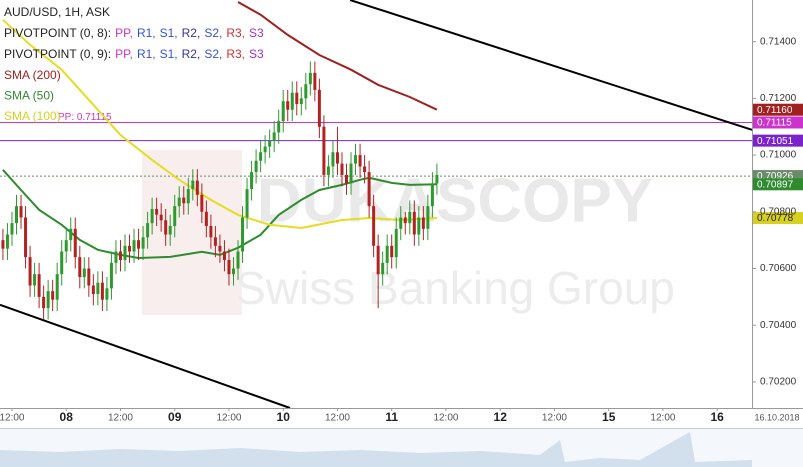 The width and height of the screenshot is (803, 467). Describe the element at coordinates (775, 176) in the screenshot. I see `level-tag-label: 0.70926` at that location.